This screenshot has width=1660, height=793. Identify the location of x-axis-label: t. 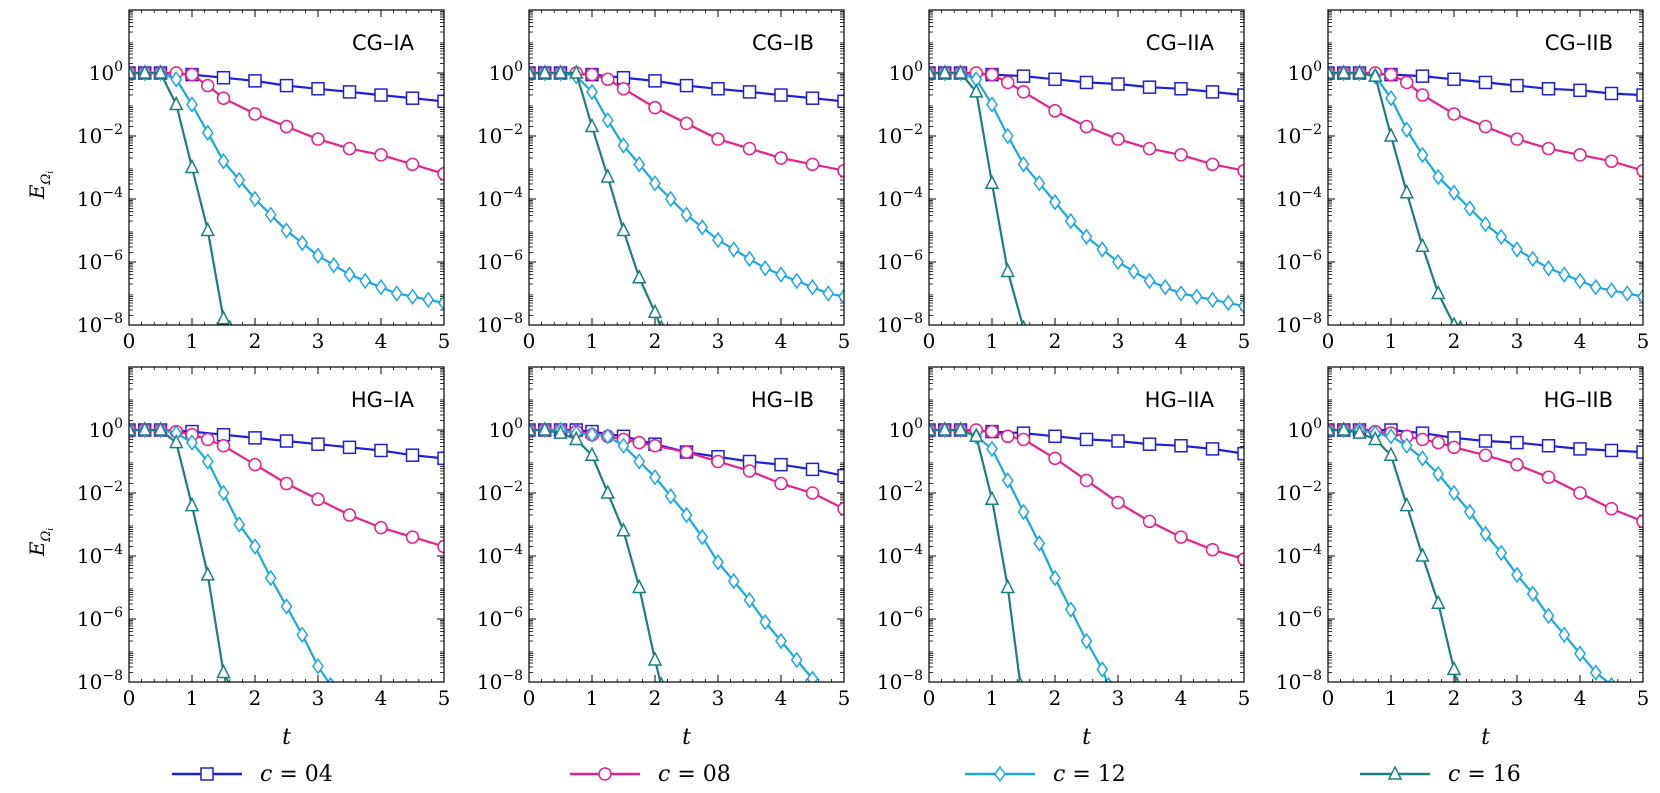
(1086, 737).